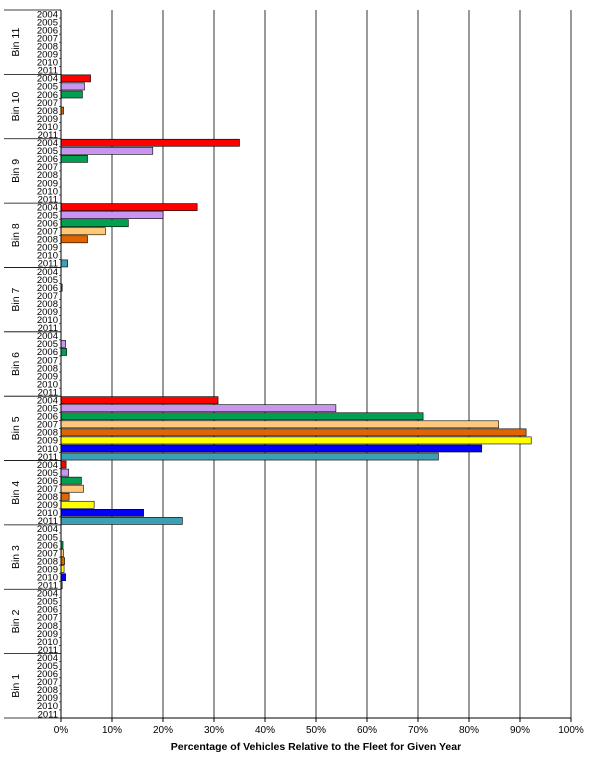 This screenshot has height=772, width=595. I want to click on x-tick-label: 90%, so click(520, 730).